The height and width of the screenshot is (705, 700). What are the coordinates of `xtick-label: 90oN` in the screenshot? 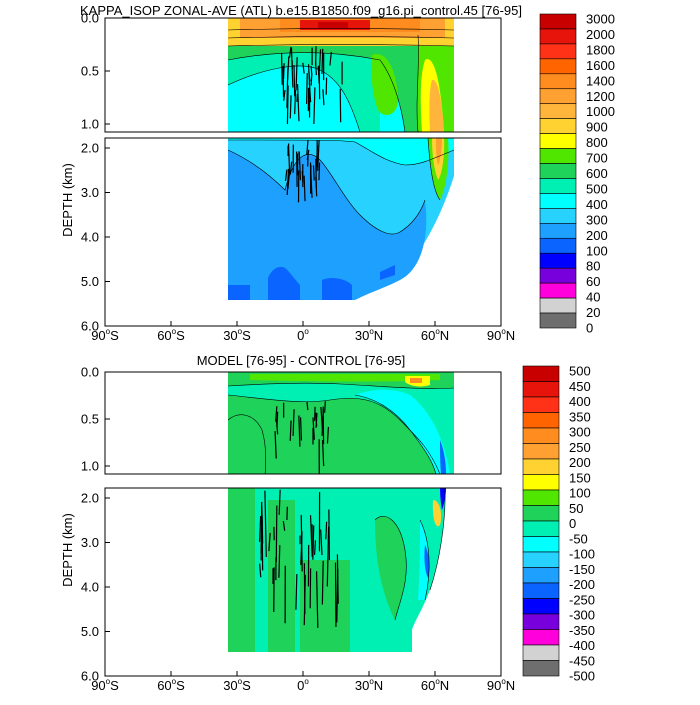 It's located at (501, 335).